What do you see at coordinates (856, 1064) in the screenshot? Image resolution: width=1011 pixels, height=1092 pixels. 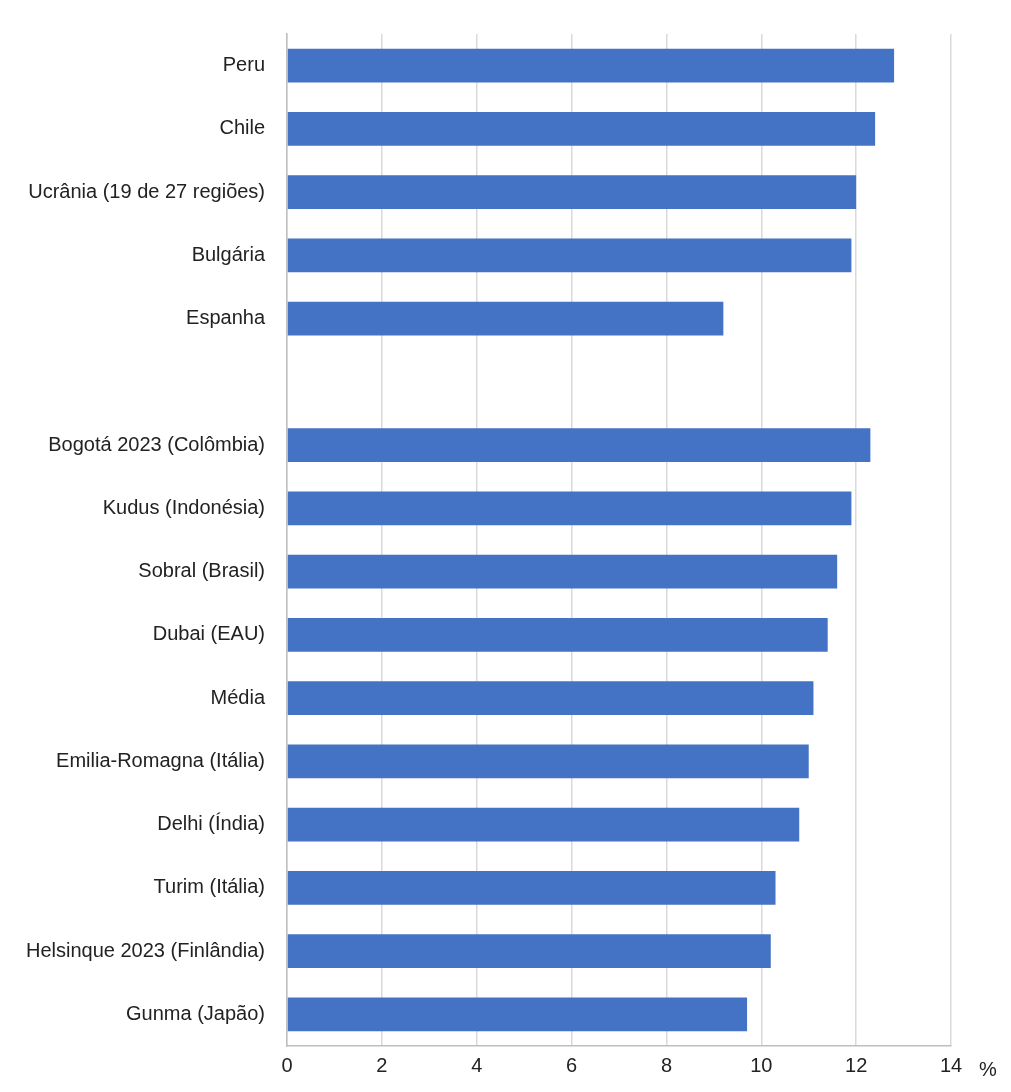 I see `x-tick-label: 12` at bounding box center [856, 1064].